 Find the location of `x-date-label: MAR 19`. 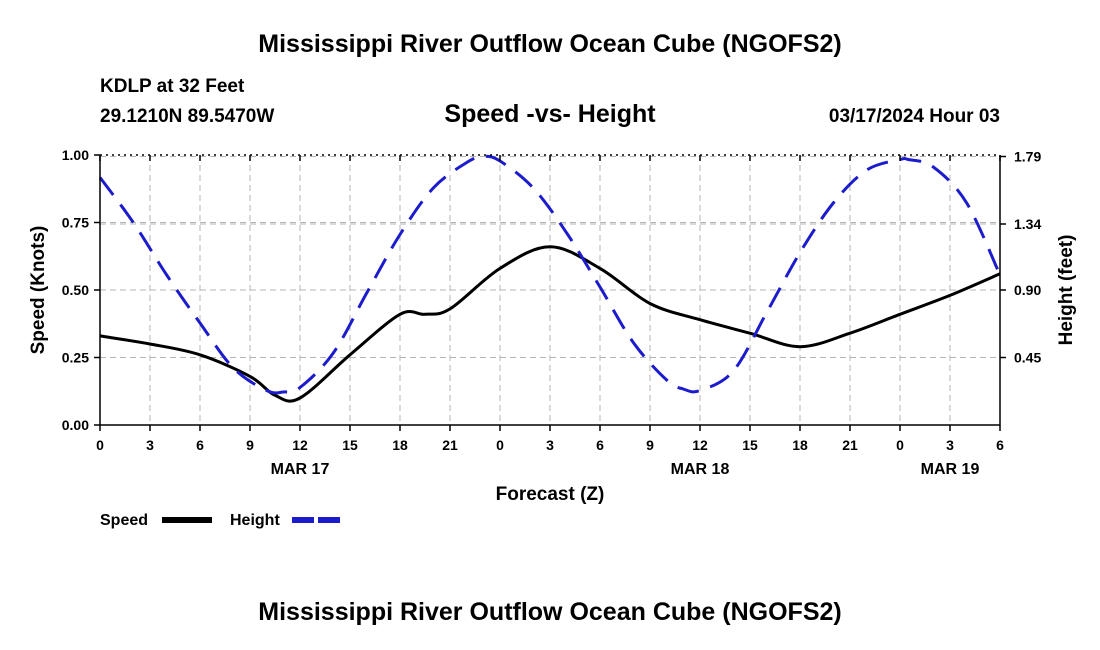

x-date-label: MAR 19 is located at coordinates (950, 469).